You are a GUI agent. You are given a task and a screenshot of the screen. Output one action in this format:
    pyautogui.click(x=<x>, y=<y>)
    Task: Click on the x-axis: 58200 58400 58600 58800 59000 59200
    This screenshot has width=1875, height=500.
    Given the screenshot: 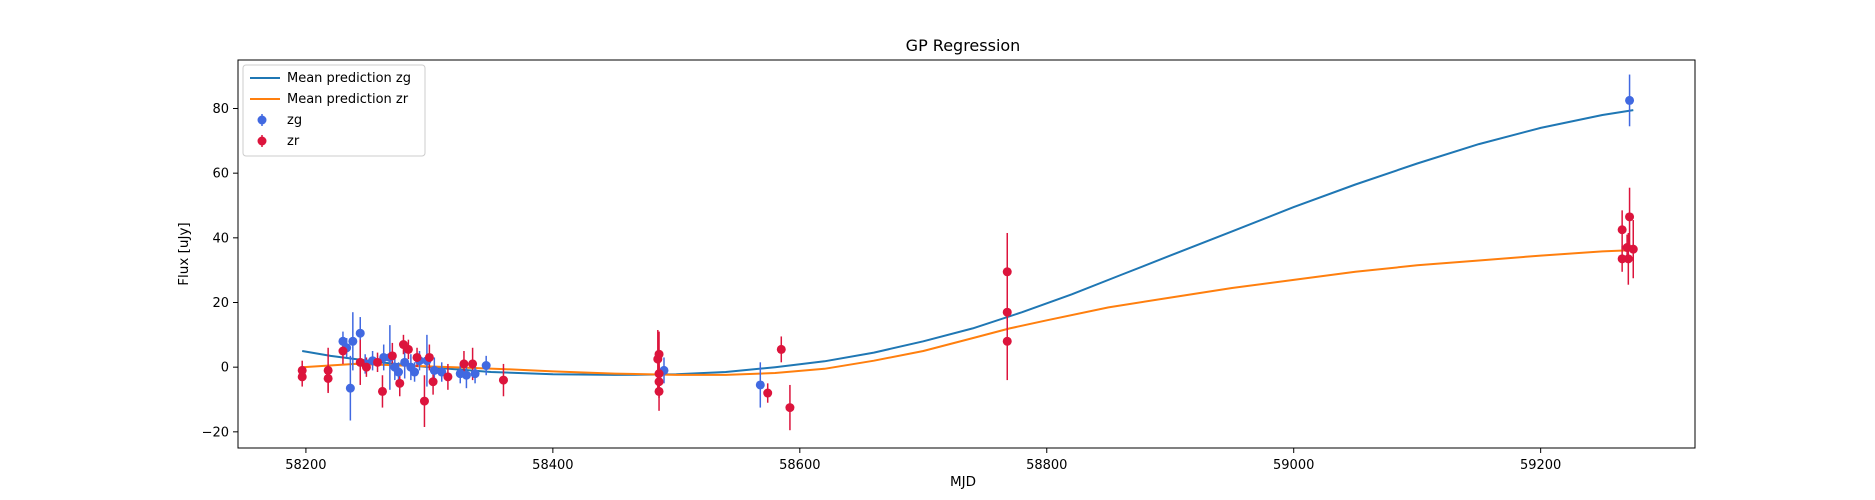 What is the action you would take?
    pyautogui.click(x=923, y=460)
    